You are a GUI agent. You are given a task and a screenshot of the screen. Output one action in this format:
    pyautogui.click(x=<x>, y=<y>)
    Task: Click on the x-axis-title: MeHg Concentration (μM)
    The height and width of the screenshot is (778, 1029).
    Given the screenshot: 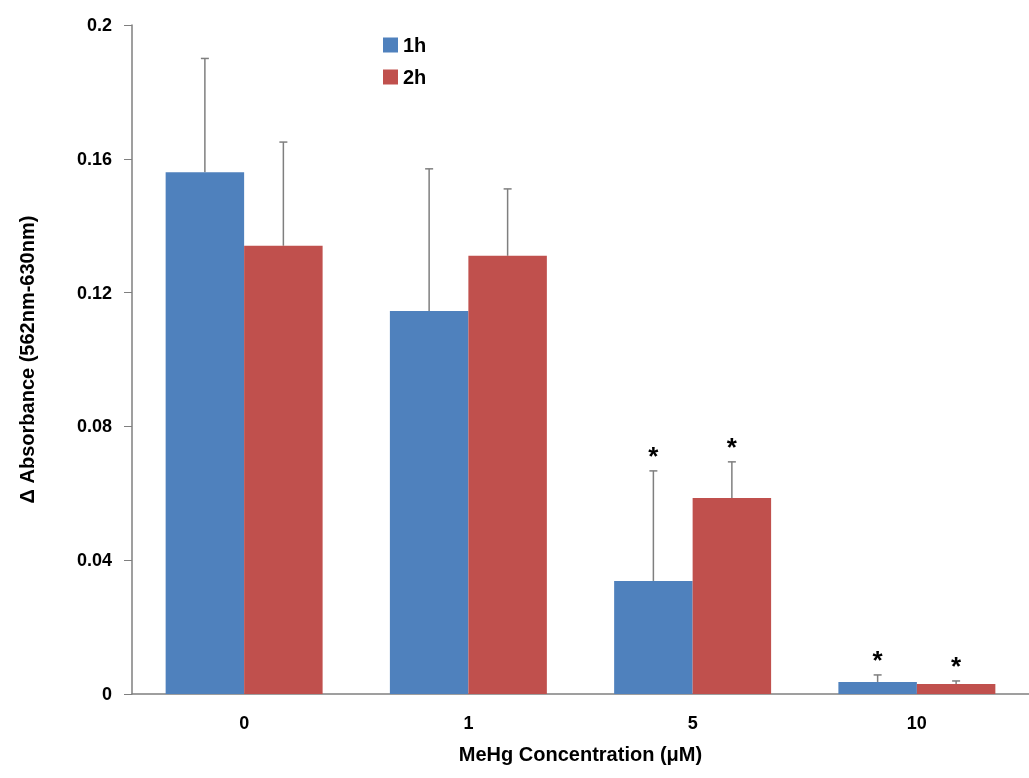 What is the action you would take?
    pyautogui.click(x=580, y=754)
    